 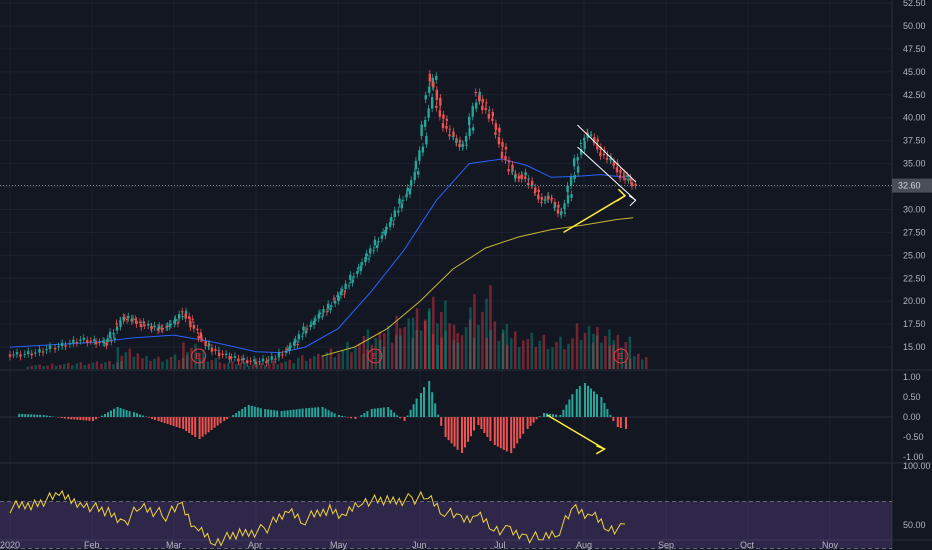 What do you see at coordinates (914, 525) in the screenshot?
I see `rsi-tick-label: 50.00` at bounding box center [914, 525].